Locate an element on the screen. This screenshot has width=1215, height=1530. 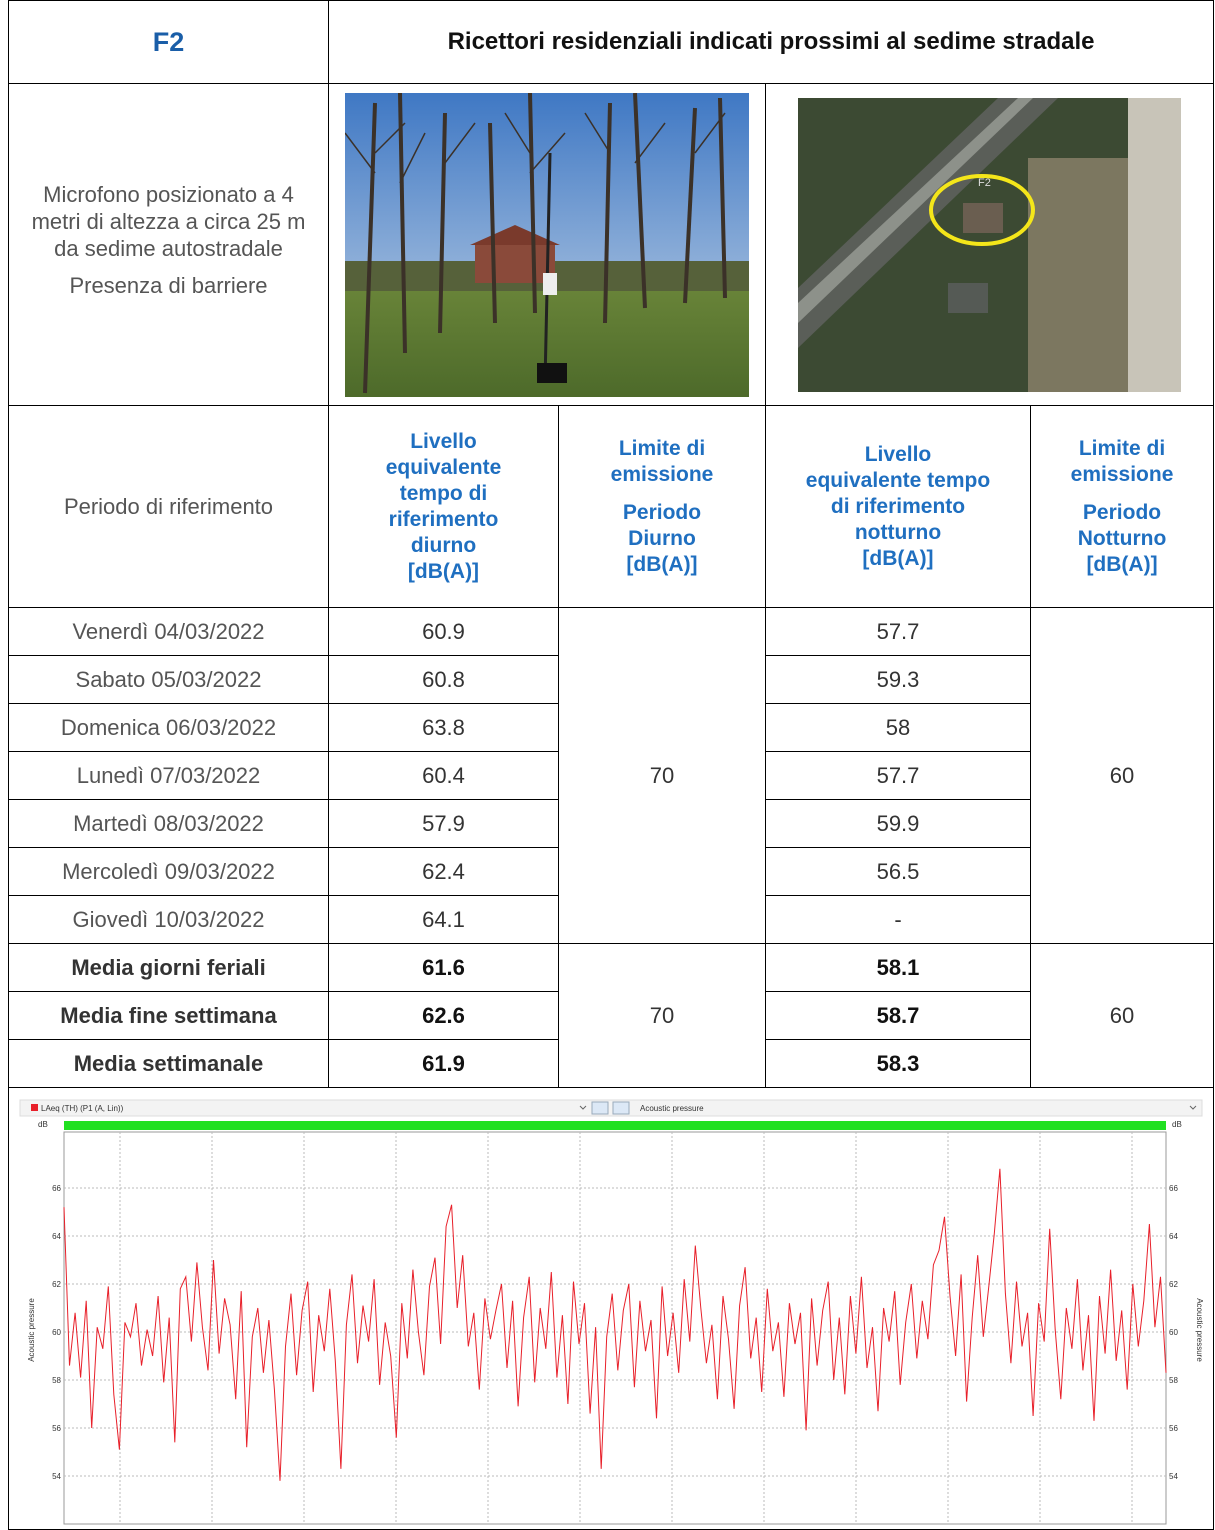
night-level: - is located at coordinates (898, 919).